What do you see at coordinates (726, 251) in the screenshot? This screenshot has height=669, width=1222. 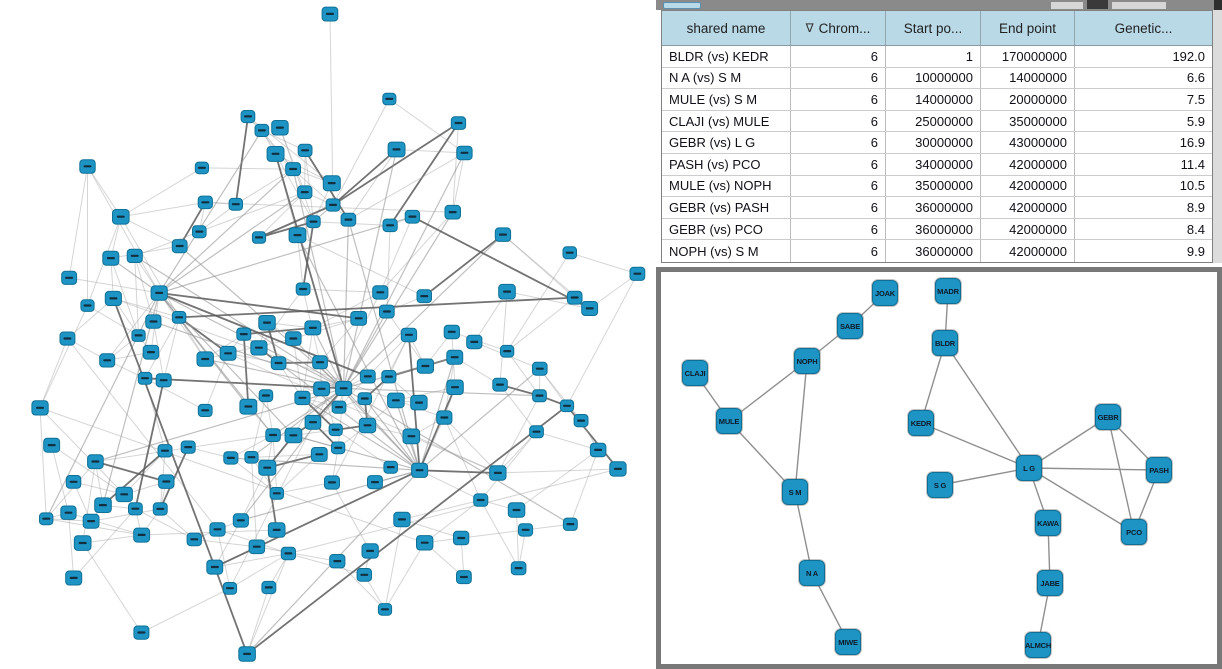 I see `table-cell: NOPH (vs) S M` at bounding box center [726, 251].